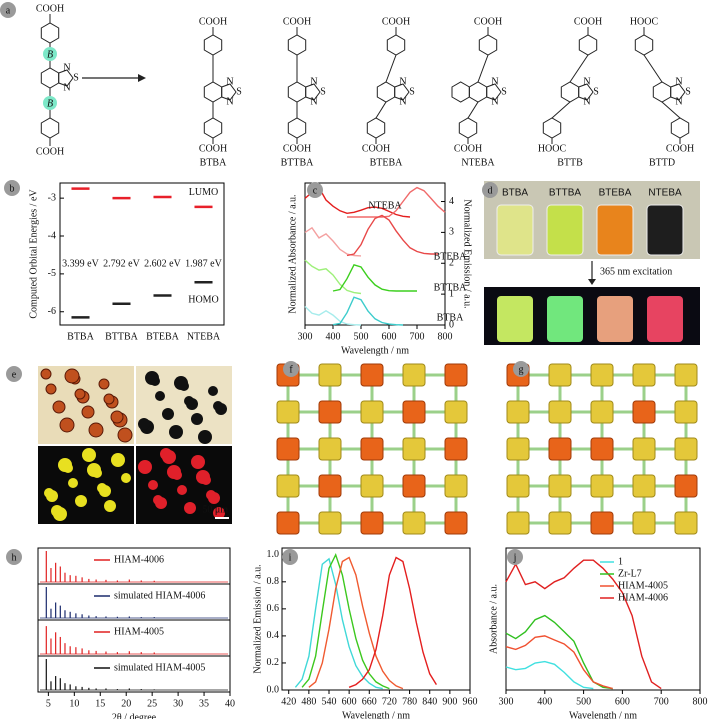 The height and width of the screenshot is (719, 708). Describe the element at coordinates (451, 293) in the screenshot. I see `y2-tick-label: 1` at that location.